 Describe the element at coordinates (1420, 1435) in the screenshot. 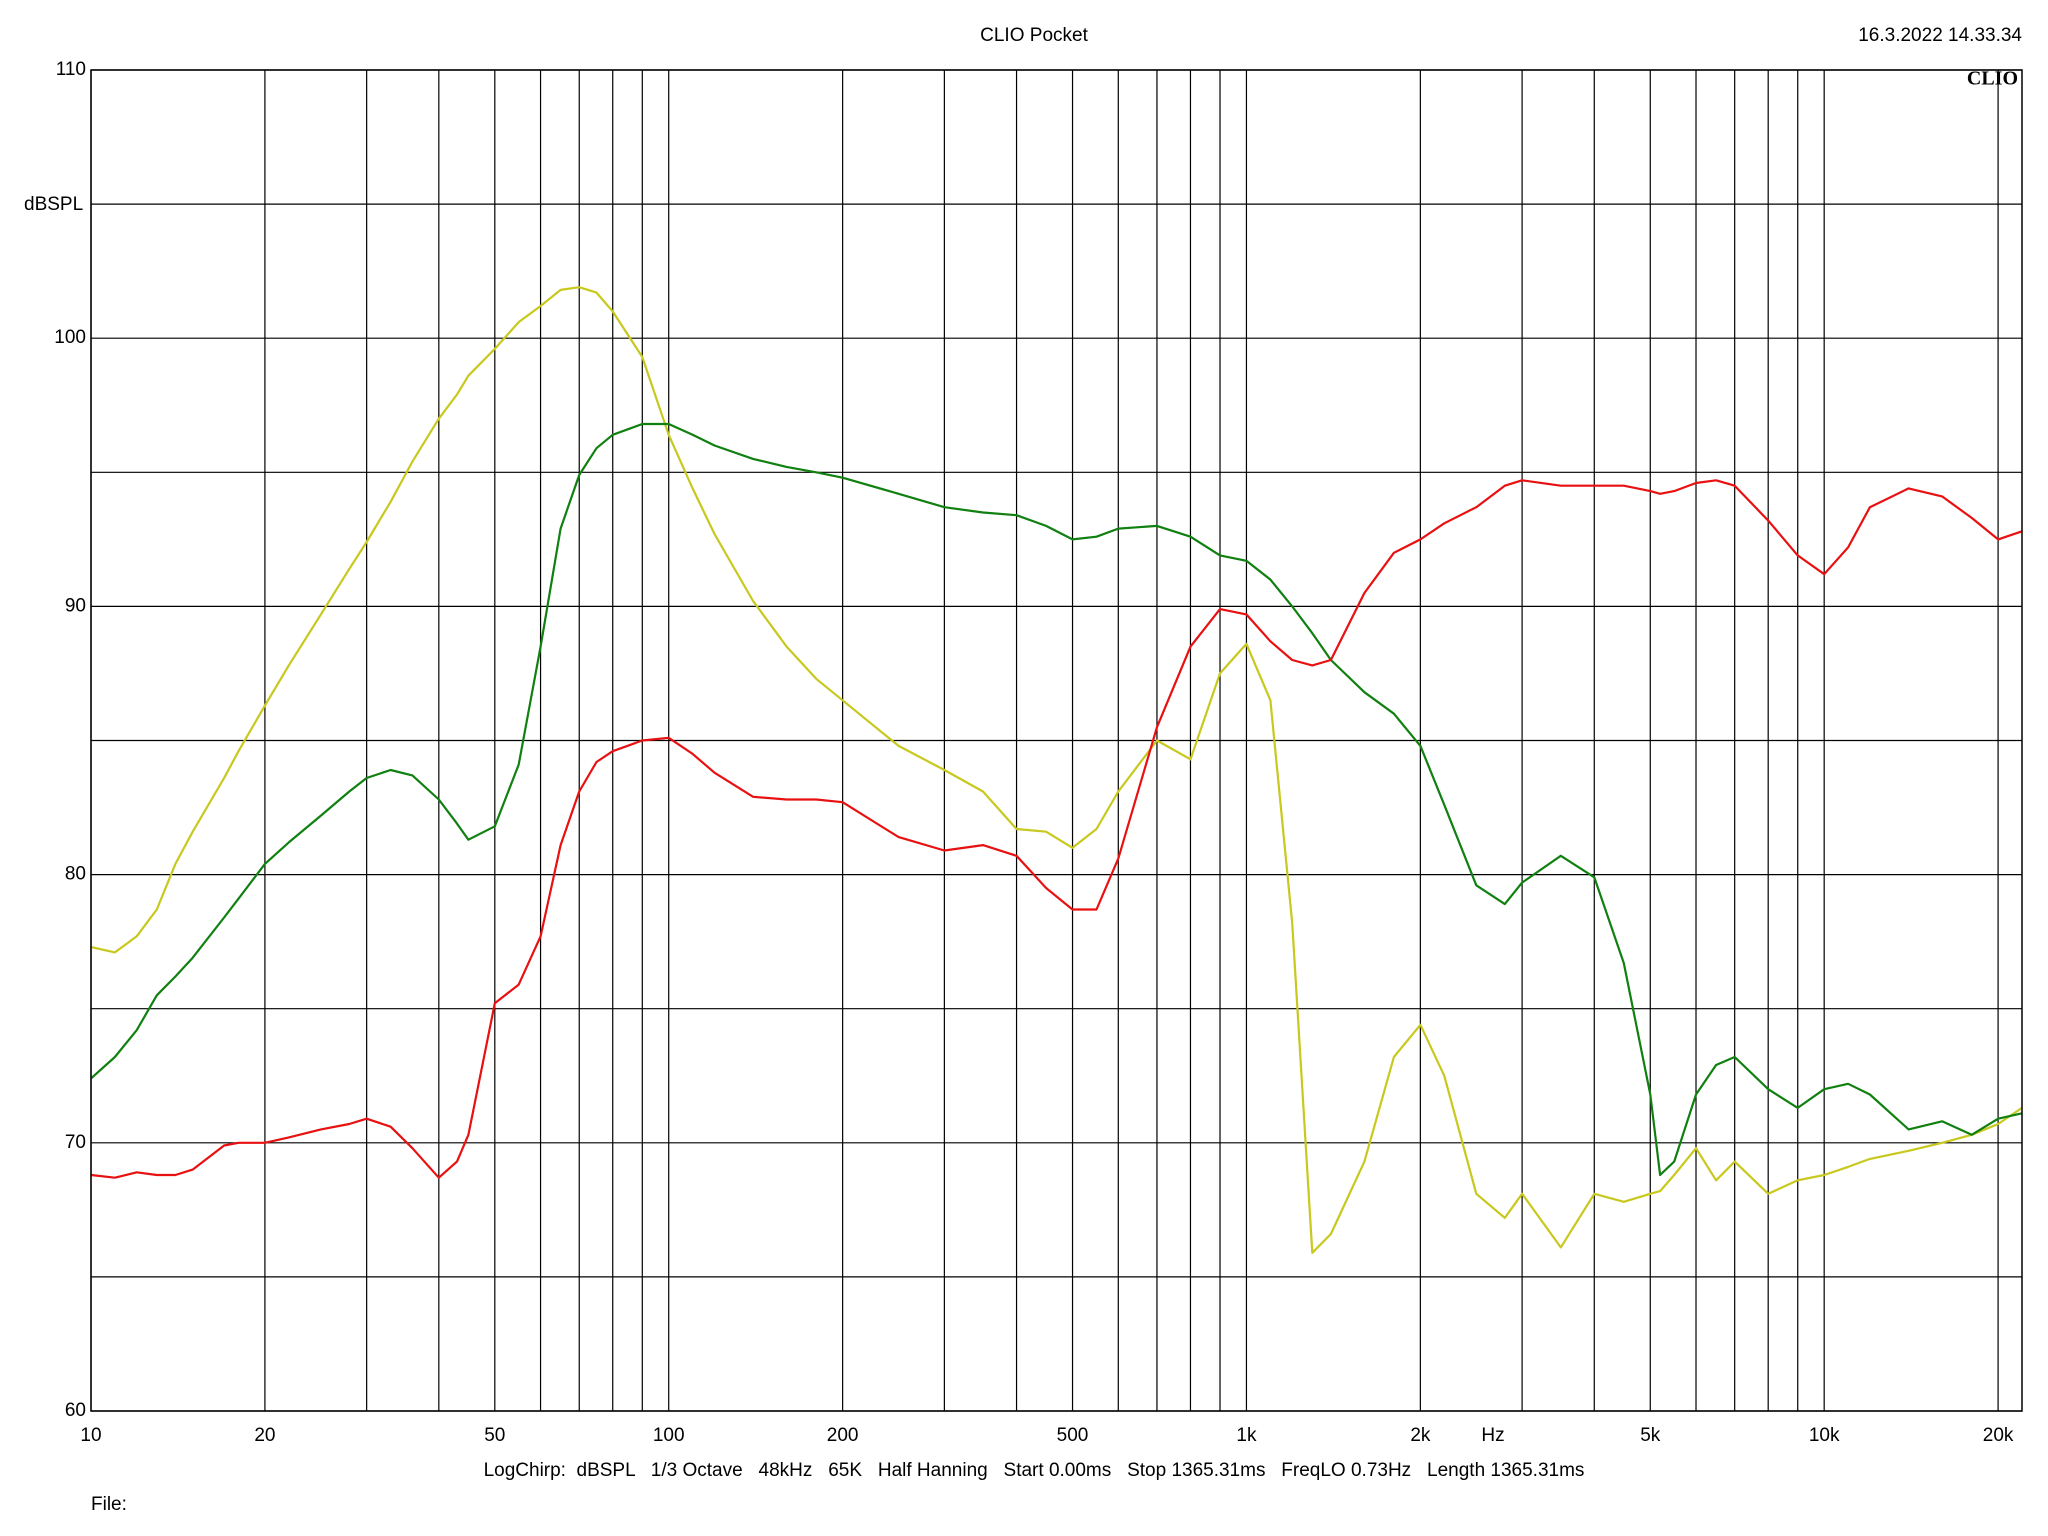

I see `x-tick-label: 2k` at that location.